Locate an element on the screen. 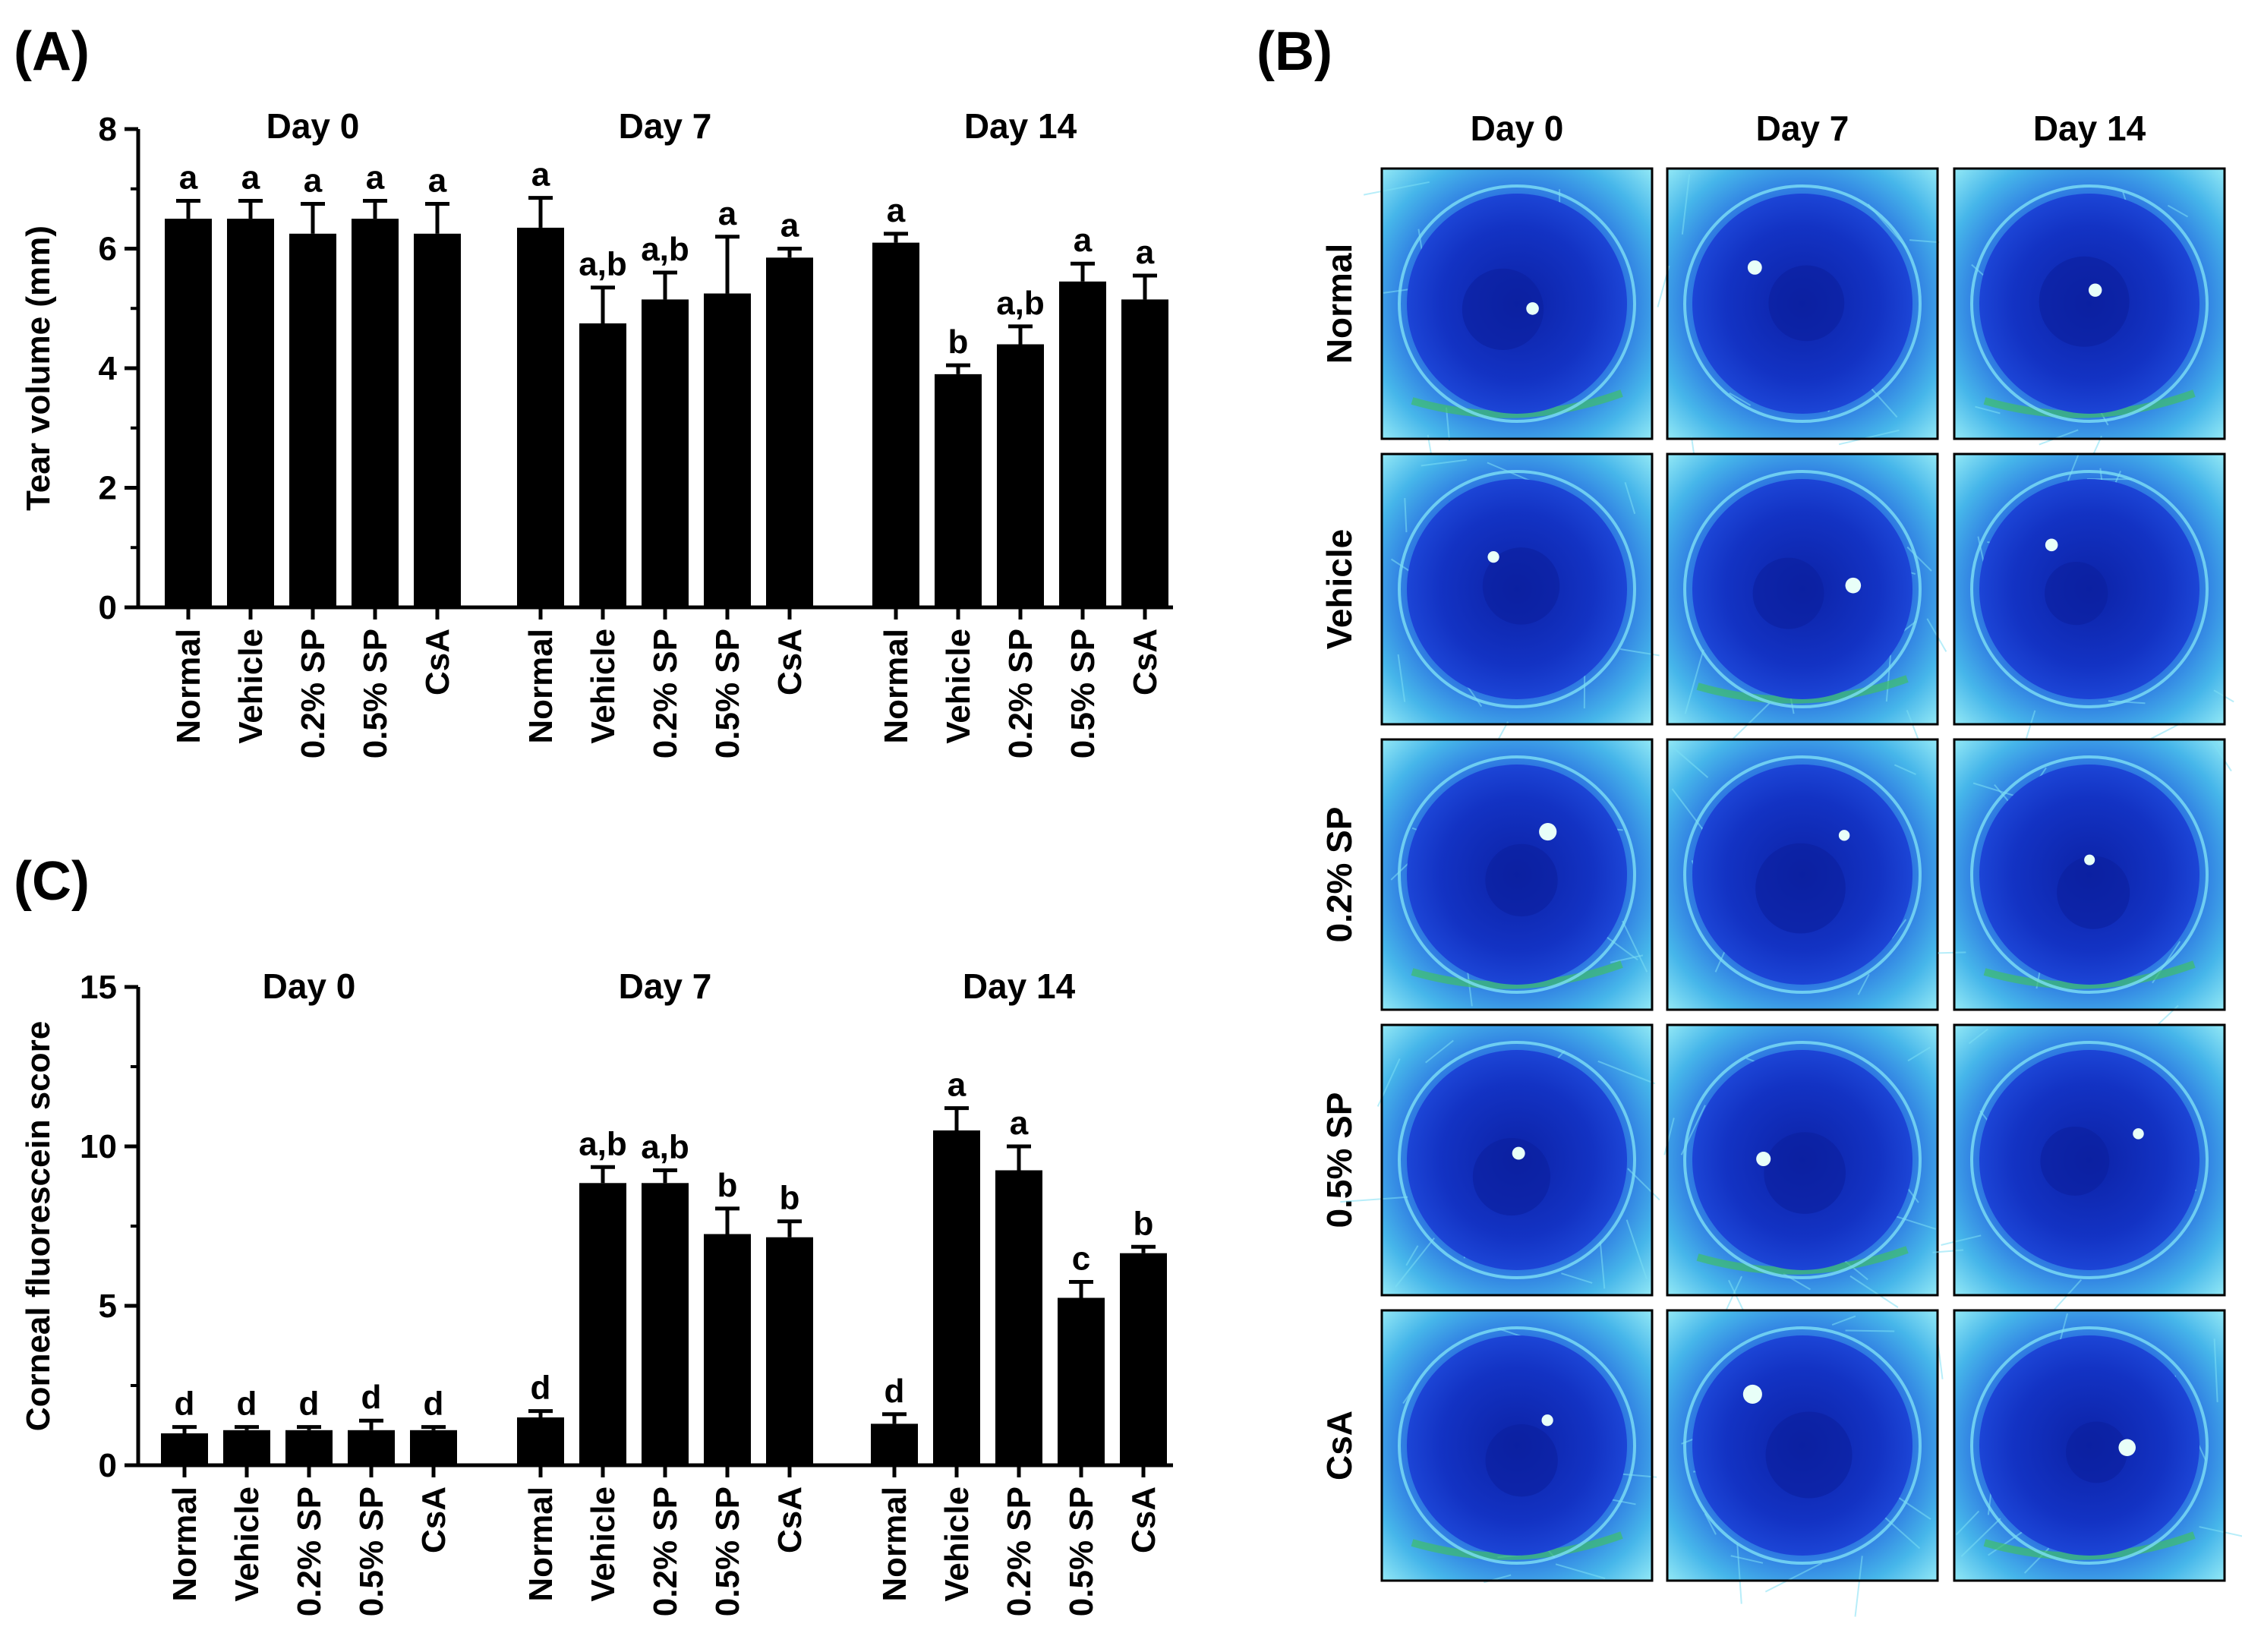  y-tick-label: 15 is located at coordinates (98, 987).